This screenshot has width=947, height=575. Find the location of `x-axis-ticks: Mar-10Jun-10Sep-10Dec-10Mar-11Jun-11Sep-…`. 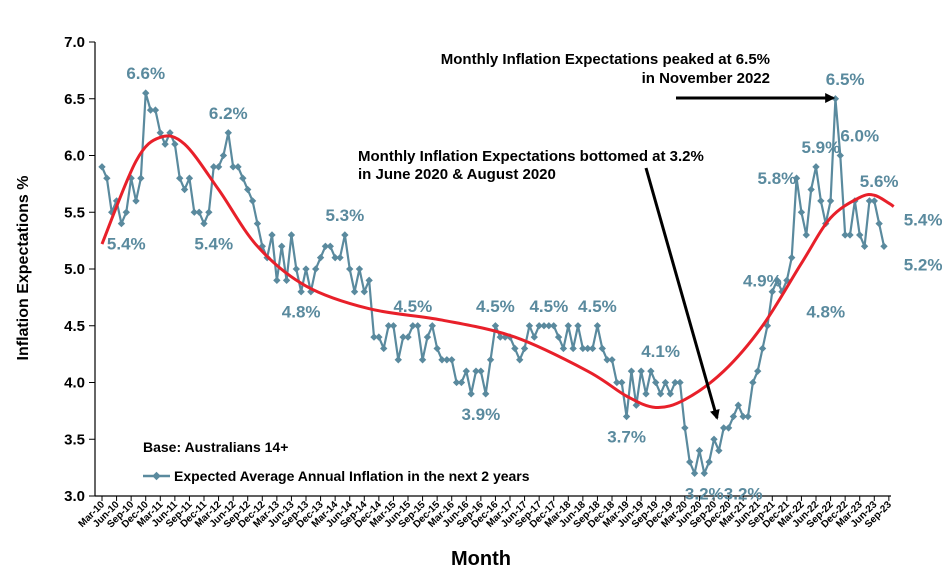

x-axis-ticks: Mar-10Jun-10Sep-10Dec-10Mar-11Jun-11Sep-… is located at coordinates (485, 513).